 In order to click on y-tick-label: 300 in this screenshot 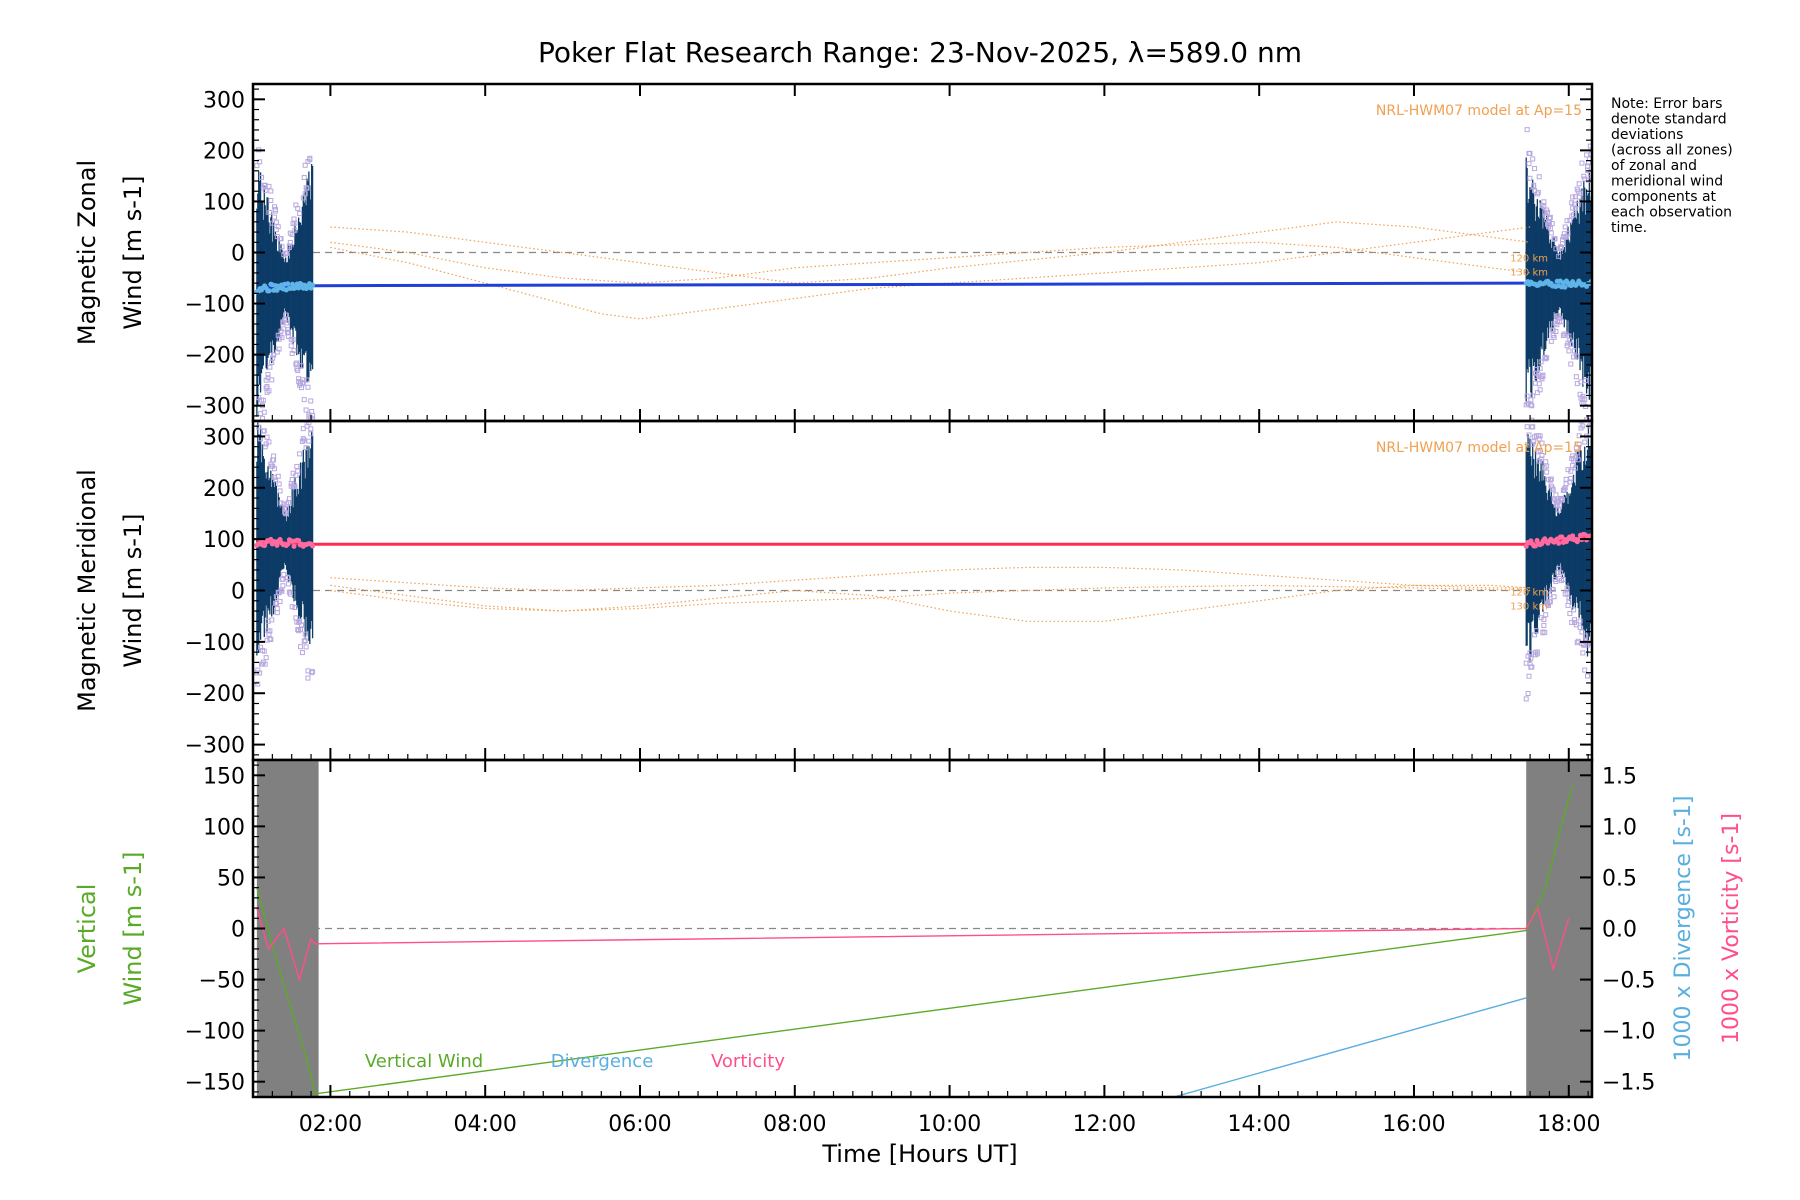, I will do `click(224, 100)`.